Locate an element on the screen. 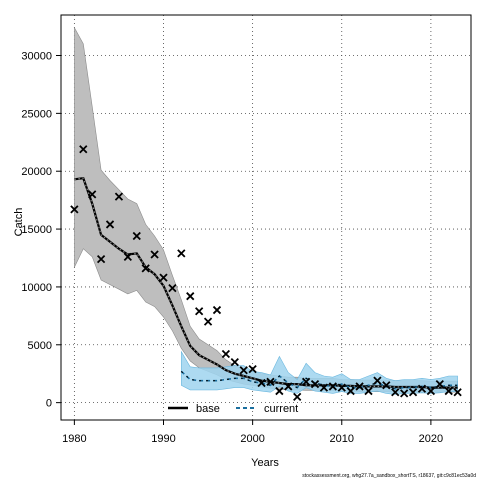  observation-marker-2003 is located at coordinates (279, 391).